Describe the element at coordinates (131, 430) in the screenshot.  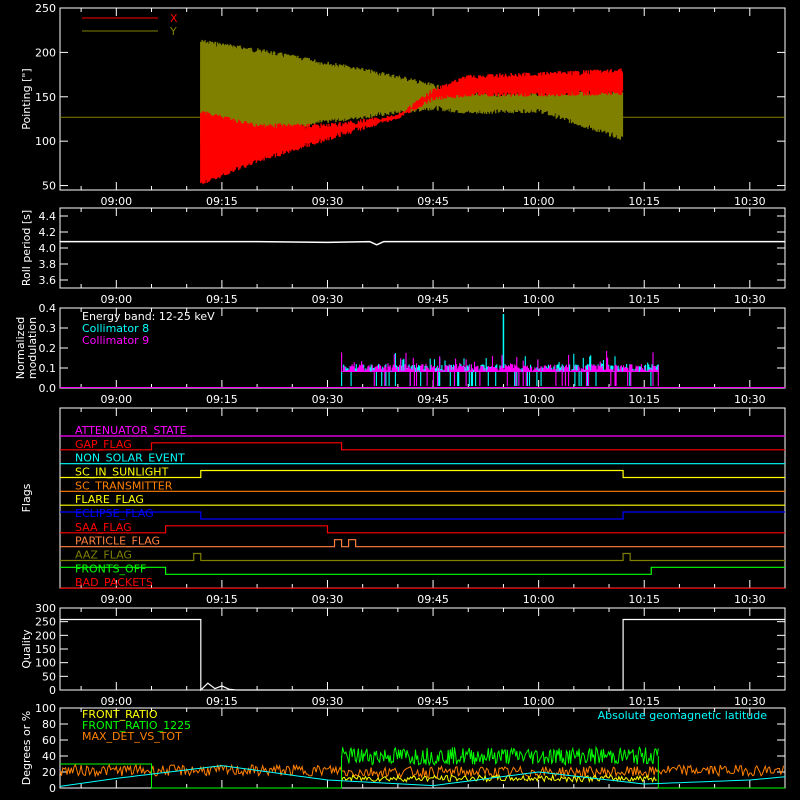
I see `flag-label: ATTENUATOR_STATE` at that location.